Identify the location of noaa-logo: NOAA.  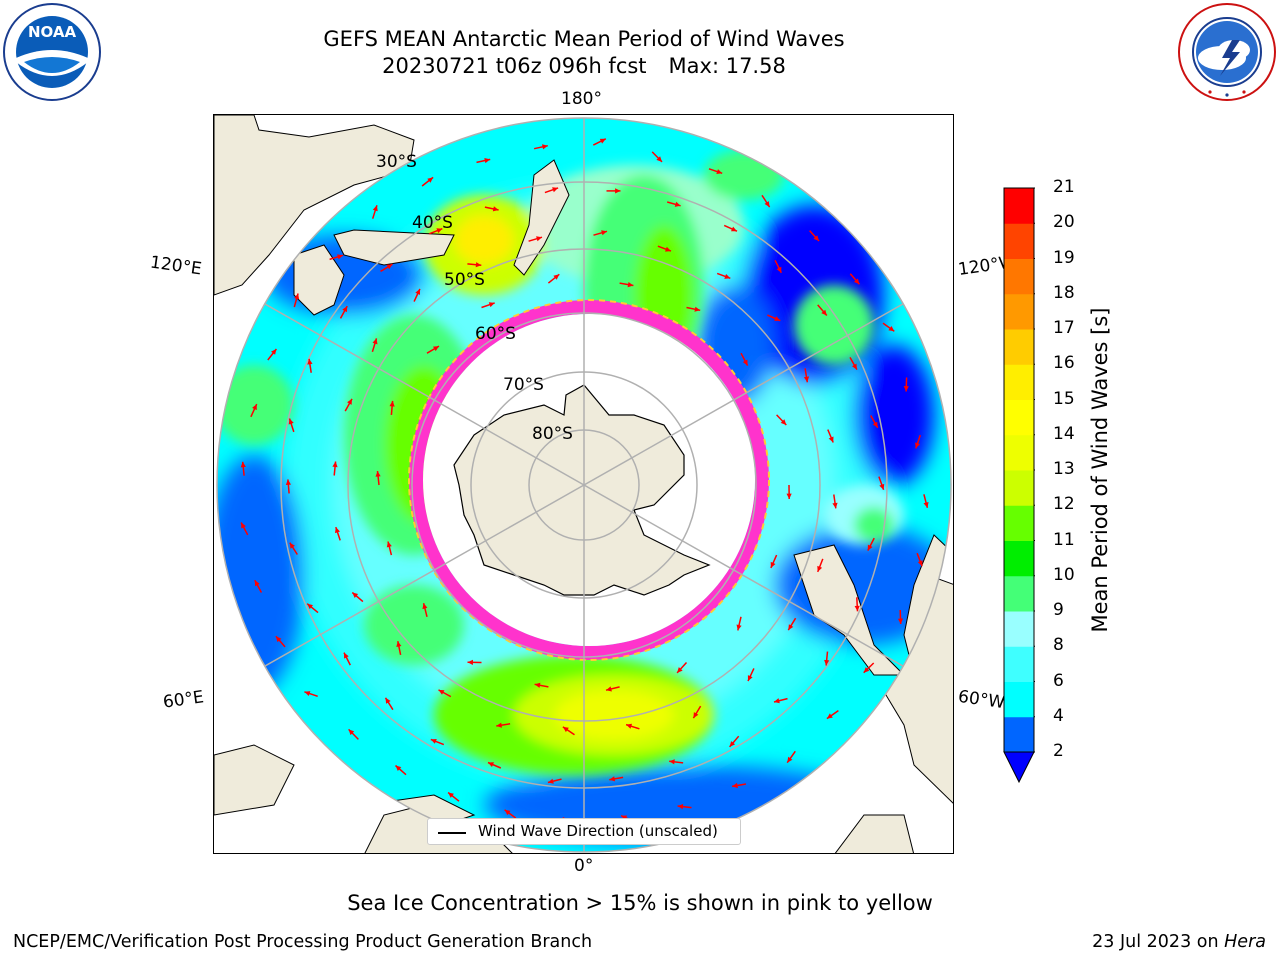
(52, 52).